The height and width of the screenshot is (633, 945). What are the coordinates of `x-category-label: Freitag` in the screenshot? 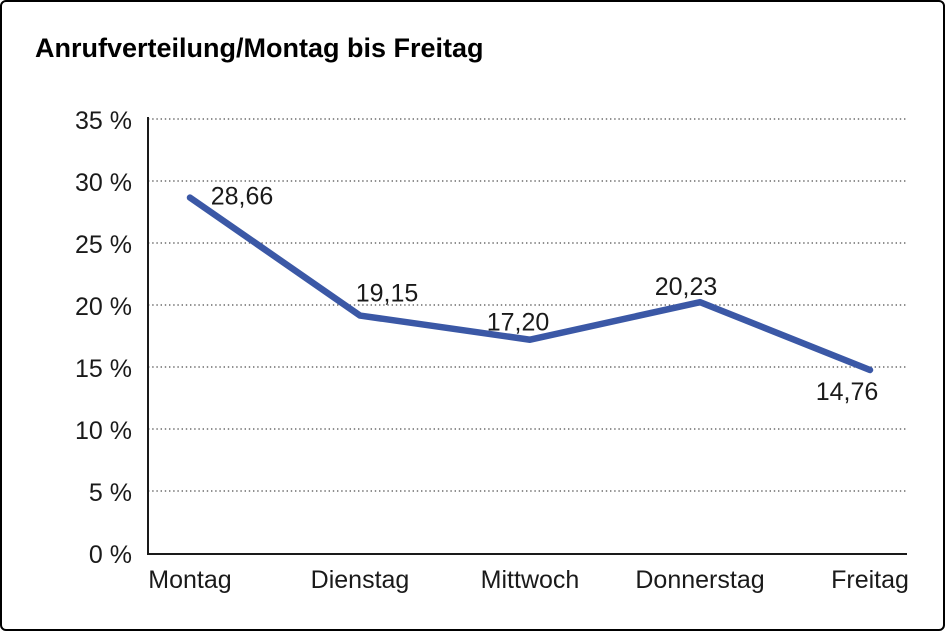 It's located at (870, 580).